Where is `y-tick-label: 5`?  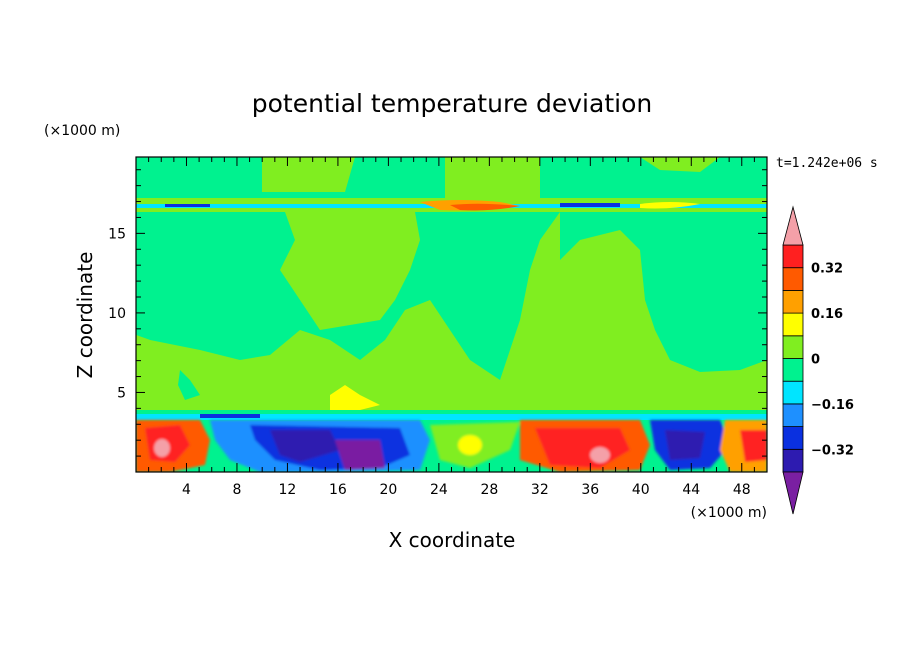 y-tick-label: 5 is located at coordinates (121, 393).